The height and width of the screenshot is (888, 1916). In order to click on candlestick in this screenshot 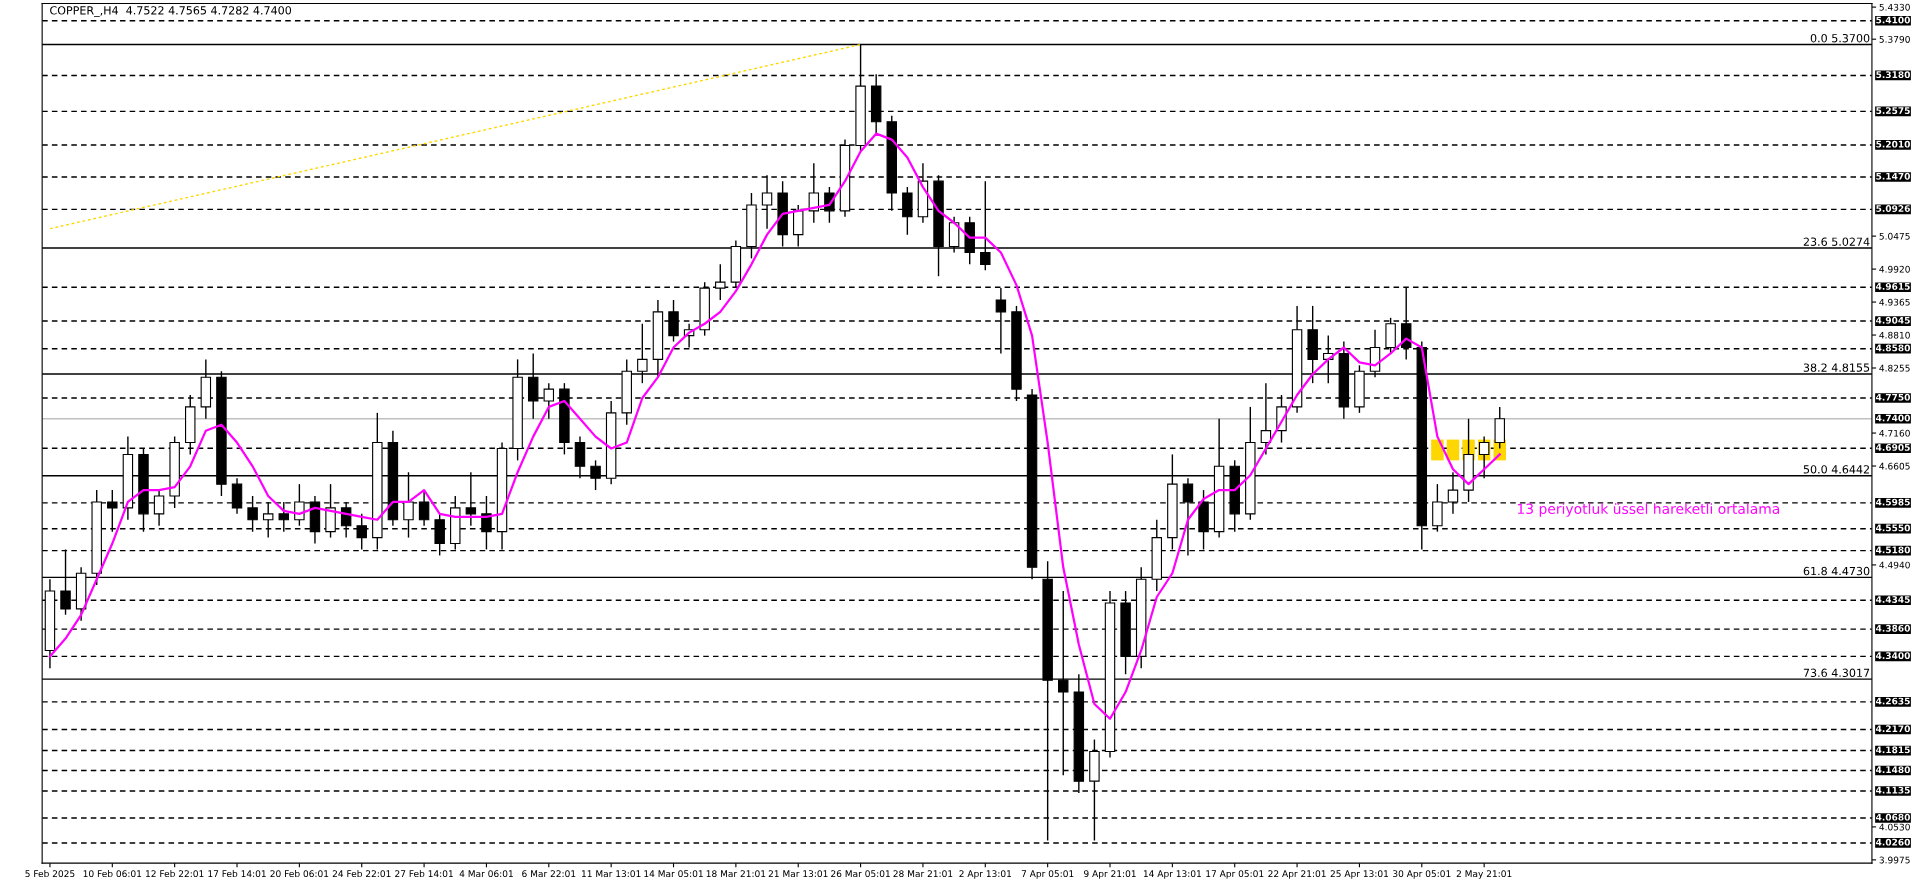, I will do `click(424, 508)`.